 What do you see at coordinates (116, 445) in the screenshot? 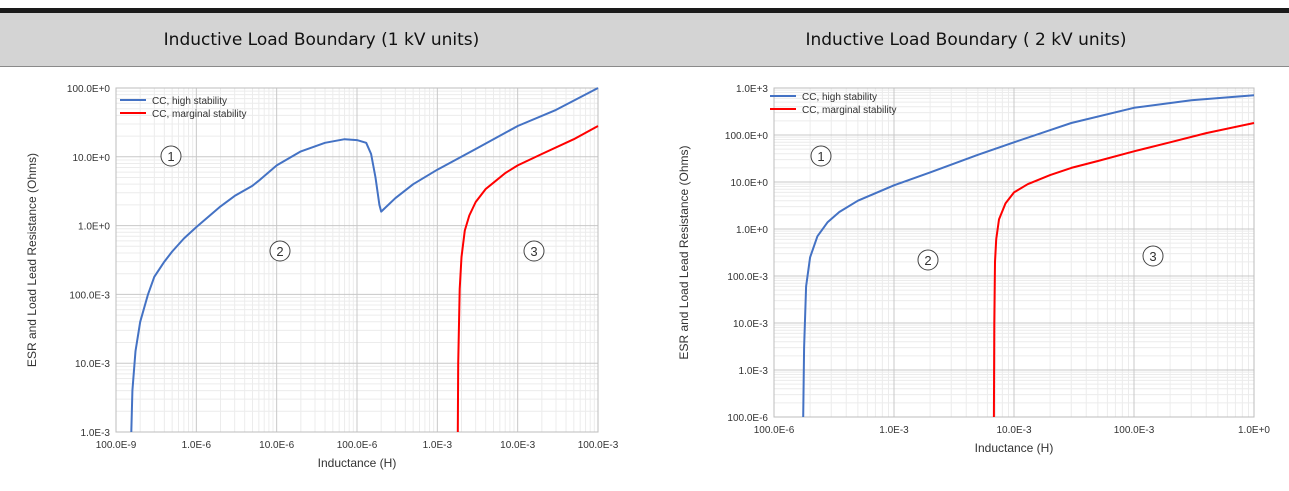
I see `x-tick-label: 100.0E-9` at bounding box center [116, 445].